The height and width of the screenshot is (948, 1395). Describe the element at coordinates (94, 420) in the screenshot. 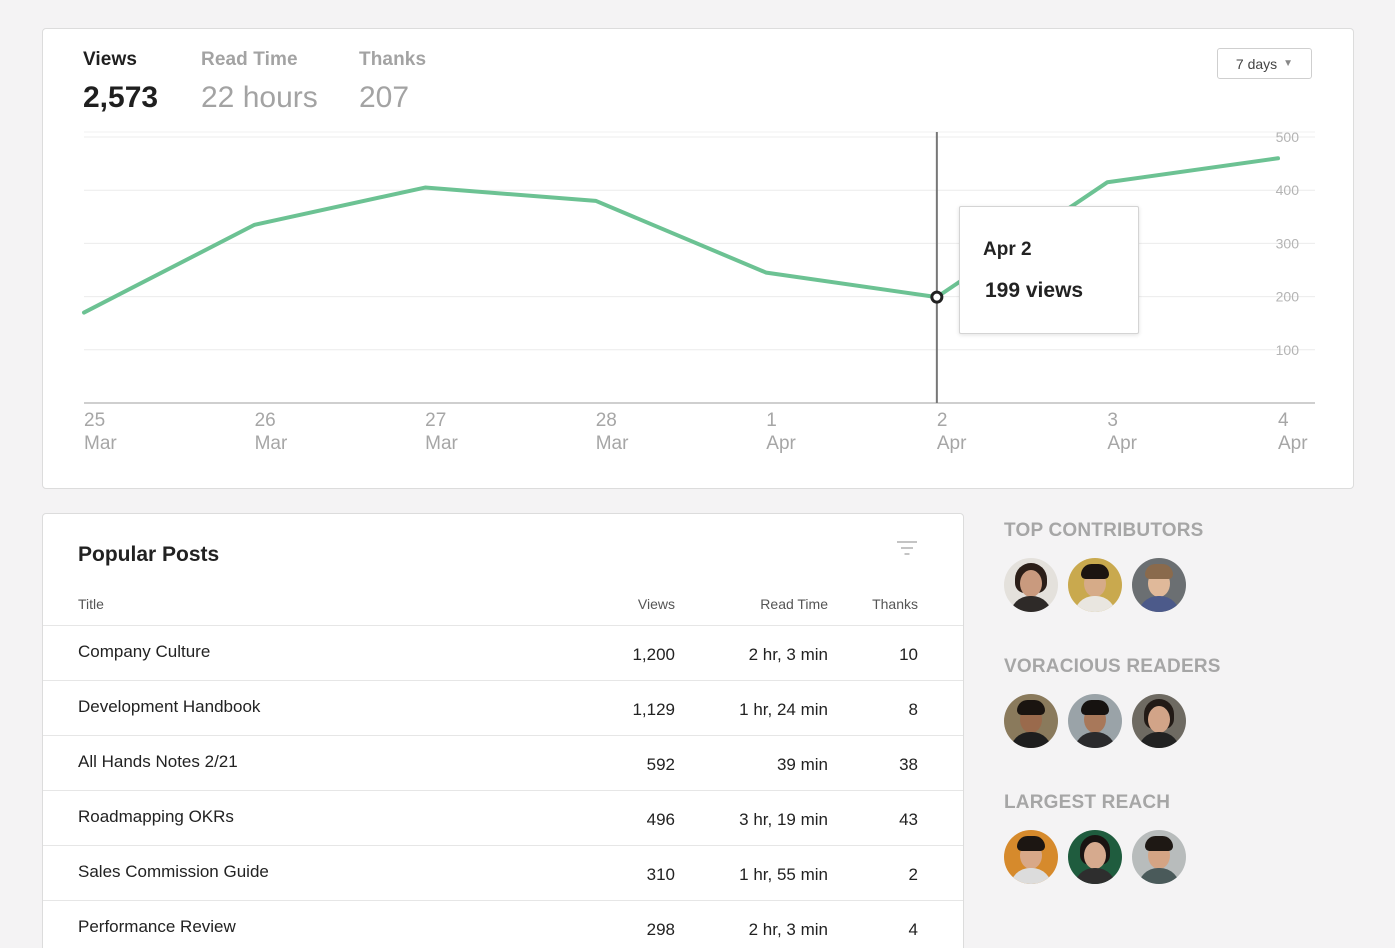

I see `x-tick-label: 25` at that location.